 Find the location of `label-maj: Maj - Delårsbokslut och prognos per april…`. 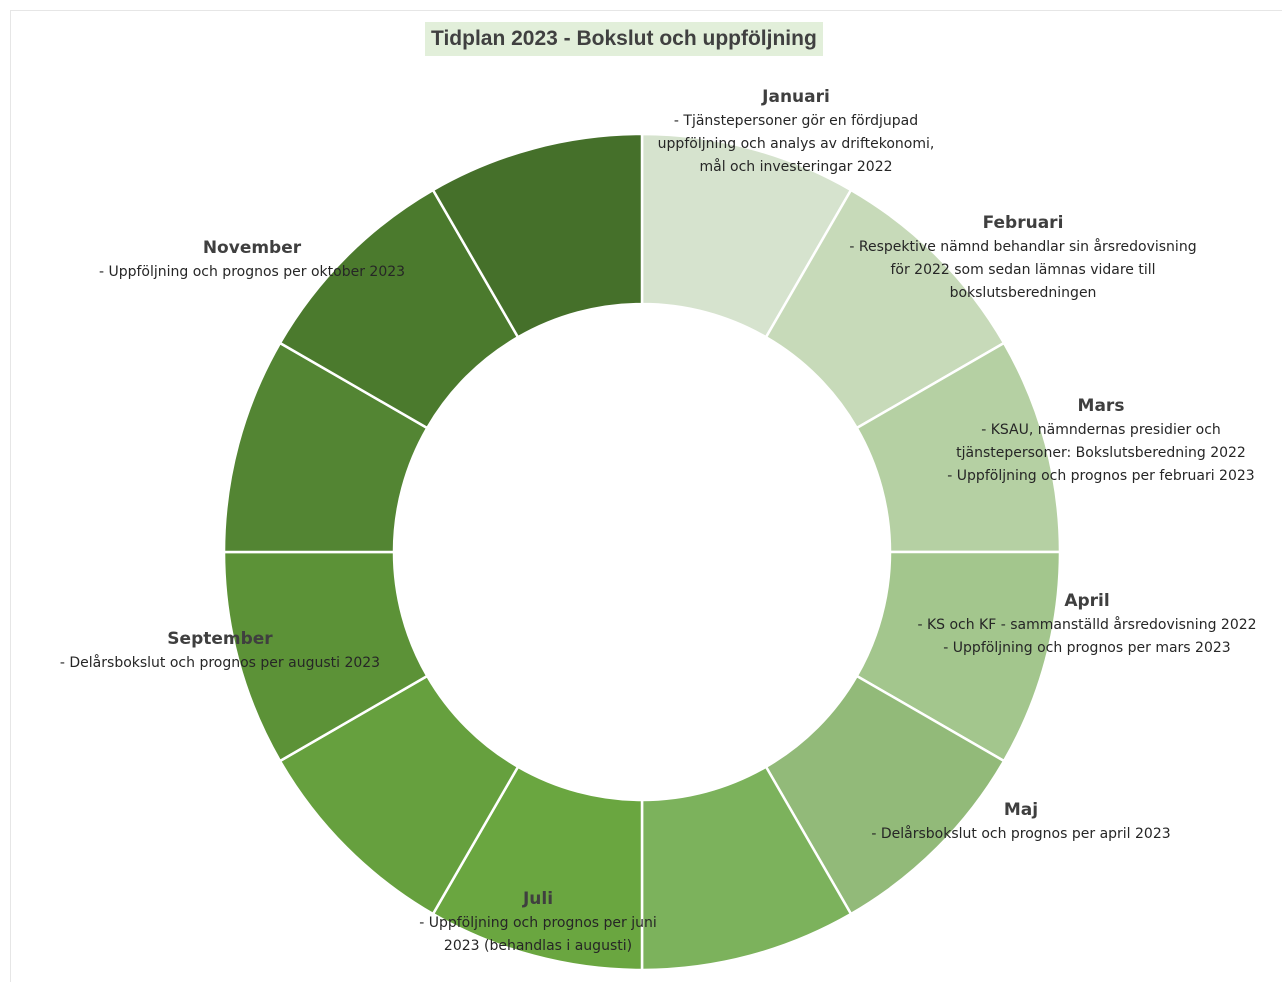

label-maj: Maj - Delårsbokslut och prognos per april… is located at coordinates (1020, 821).